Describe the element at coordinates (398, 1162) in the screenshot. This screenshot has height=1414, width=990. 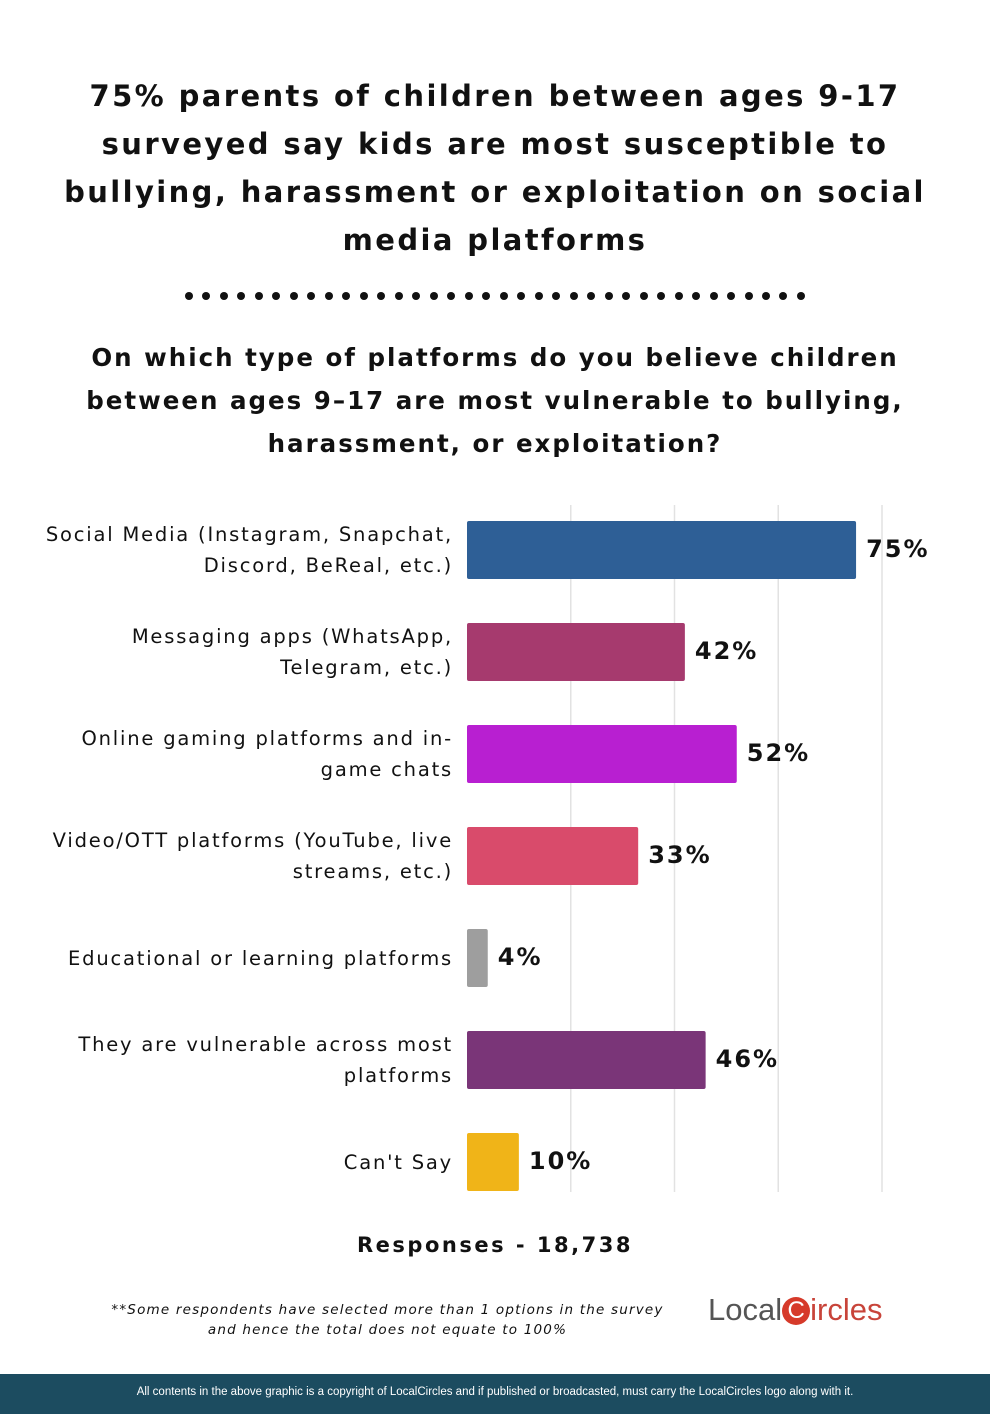
I see `category-label: Can't Say` at that location.